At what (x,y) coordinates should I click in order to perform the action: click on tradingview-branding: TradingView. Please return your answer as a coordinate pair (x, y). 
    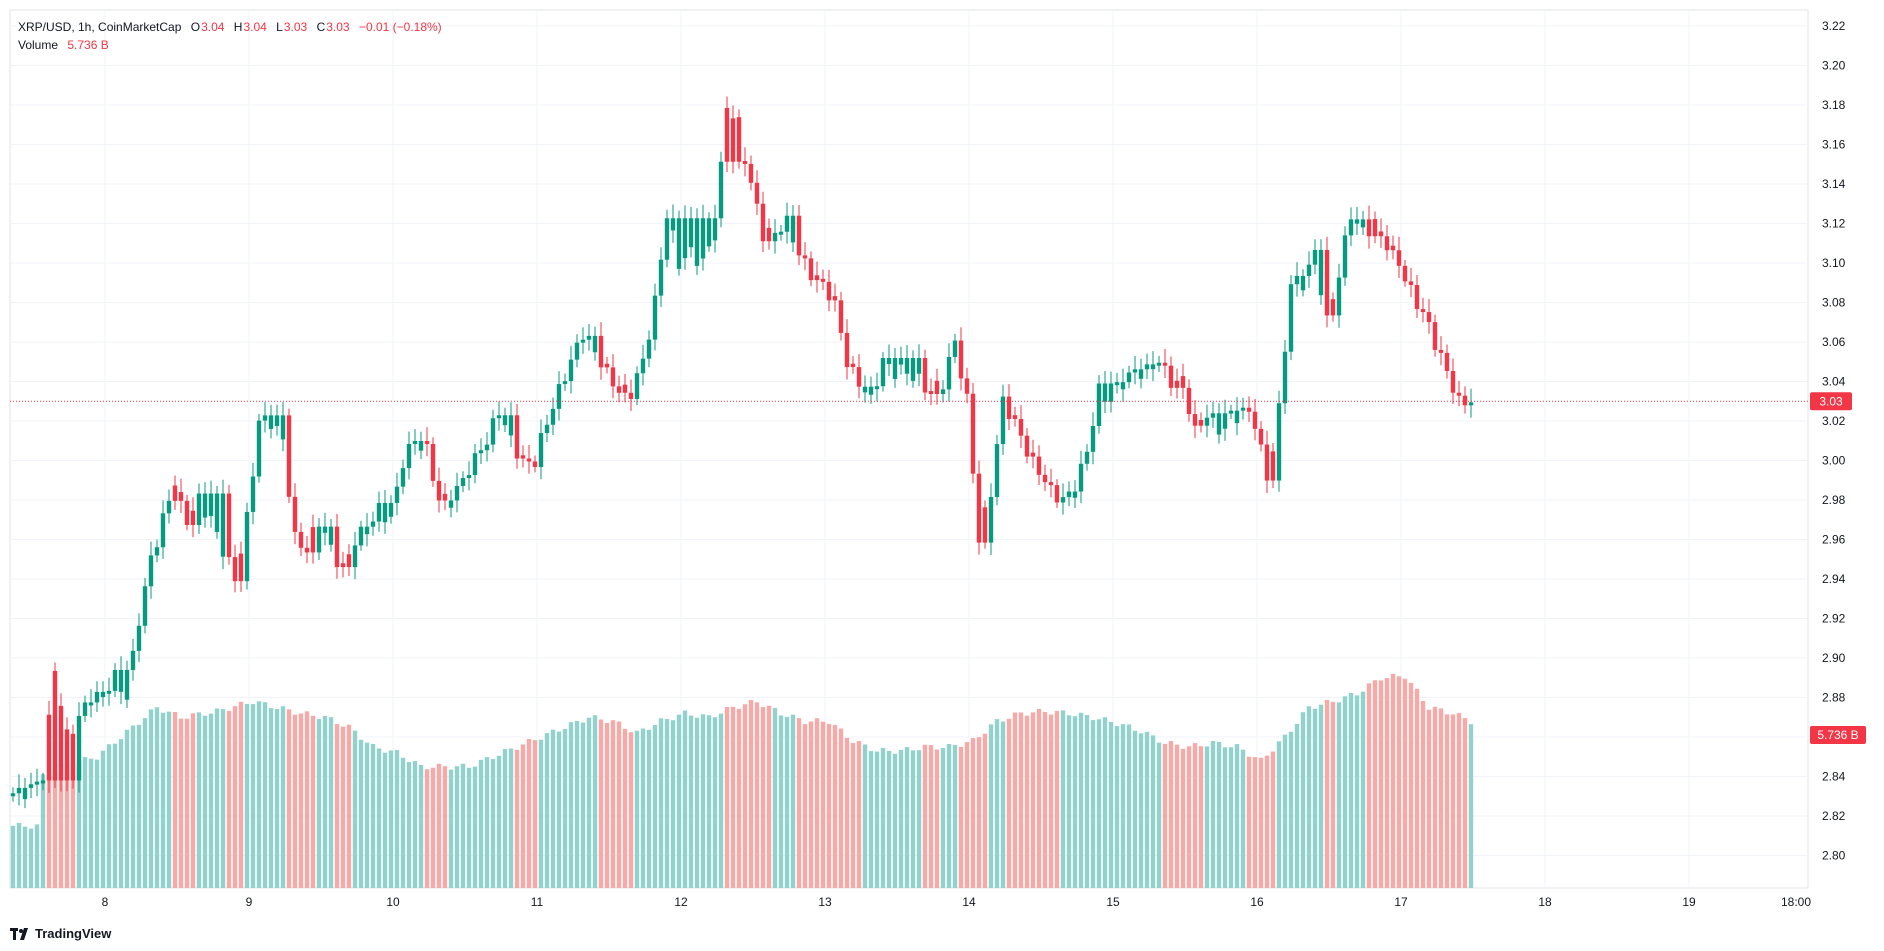
    Looking at the image, I should click on (60, 933).